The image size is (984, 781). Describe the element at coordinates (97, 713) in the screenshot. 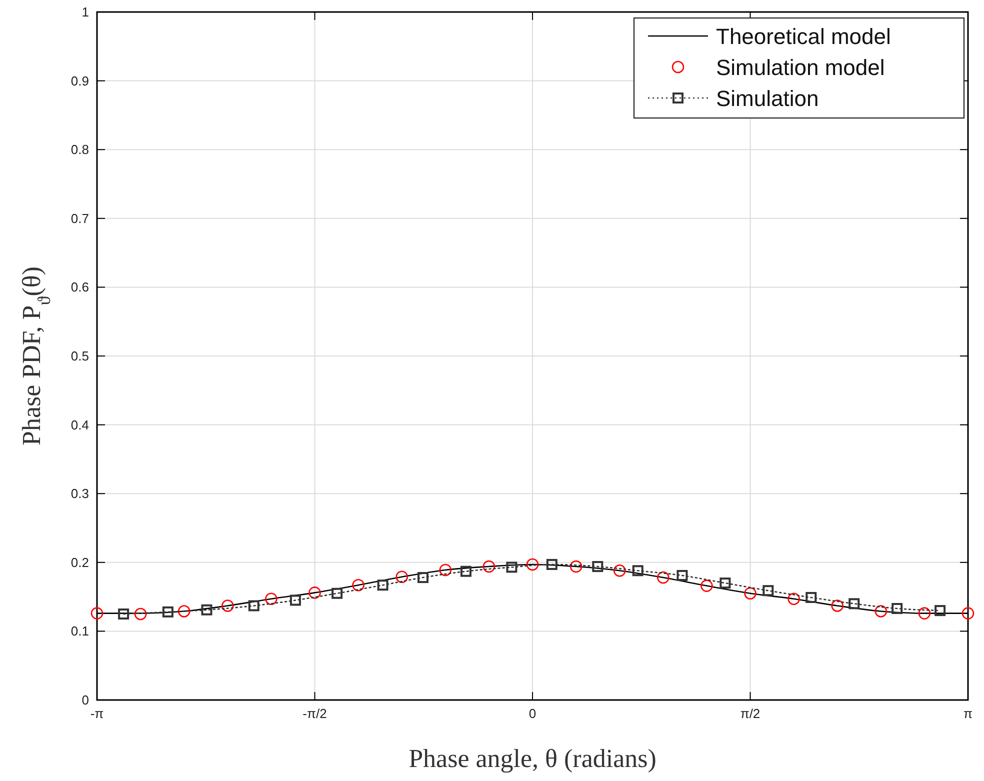

I see `x-tick-label: -π` at that location.